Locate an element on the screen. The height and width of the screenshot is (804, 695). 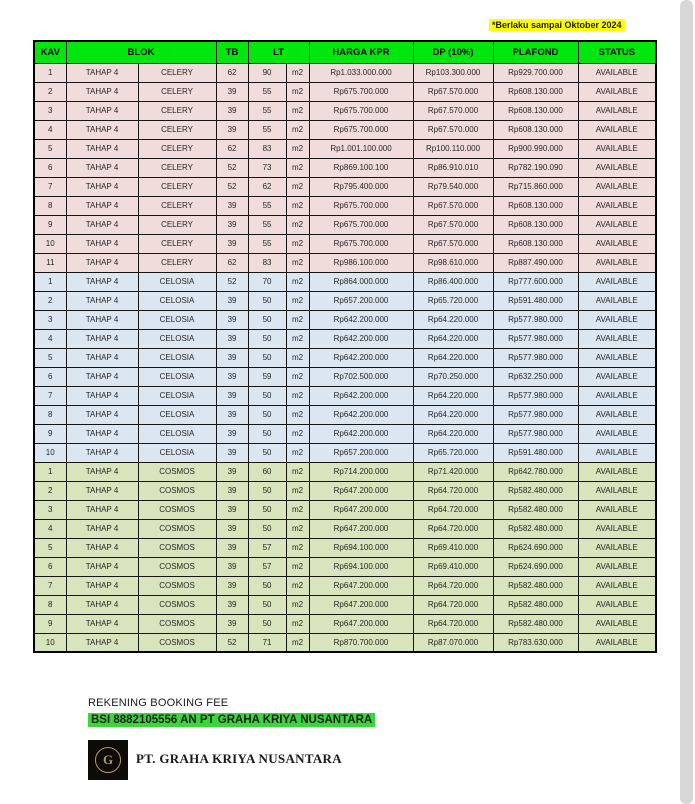
col-header-dp: DP (10%) is located at coordinates (453, 52).